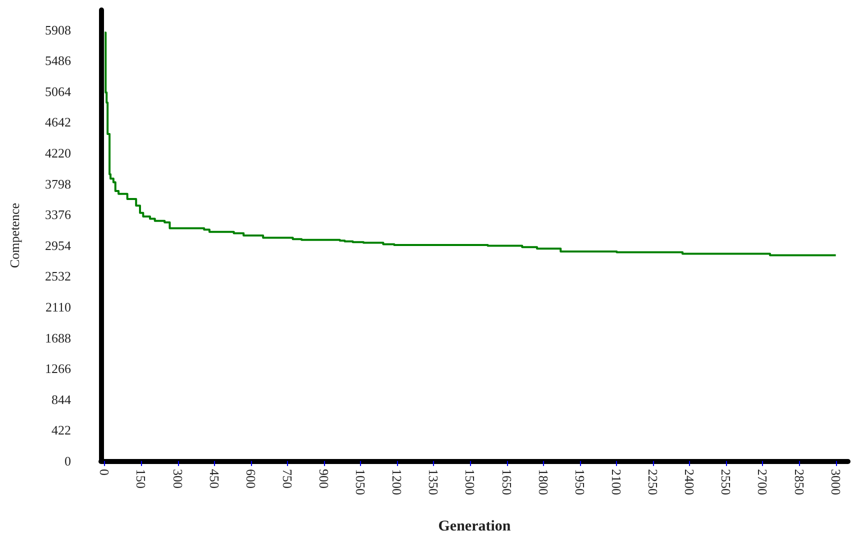 This screenshot has width=860, height=539. Describe the element at coordinates (141, 478) in the screenshot. I see `x-tick-label: 150` at that location.